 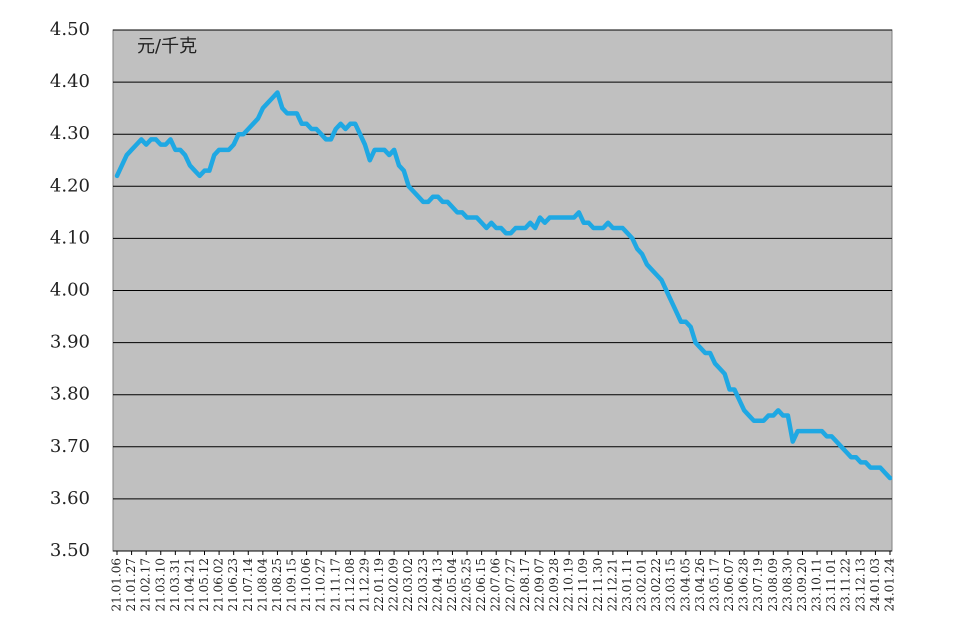 What do you see at coordinates (539, 584) in the screenshot?
I see `x-tick-label: 22.09.07` at bounding box center [539, 584].